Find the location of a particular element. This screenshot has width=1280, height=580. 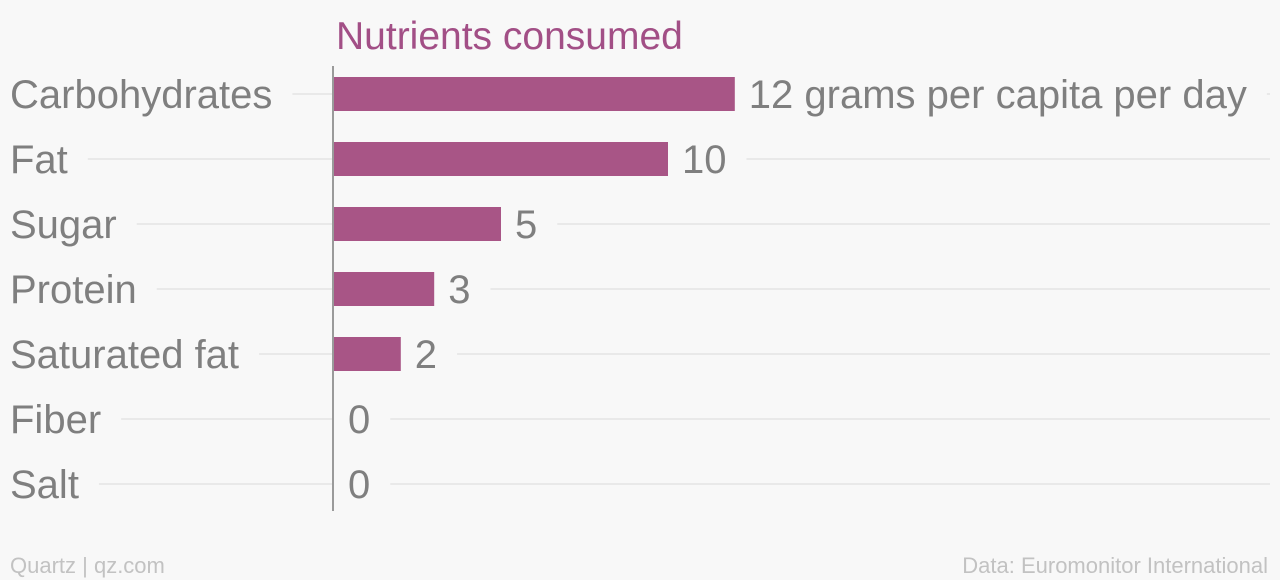

value-label: 5 is located at coordinates (526, 225).